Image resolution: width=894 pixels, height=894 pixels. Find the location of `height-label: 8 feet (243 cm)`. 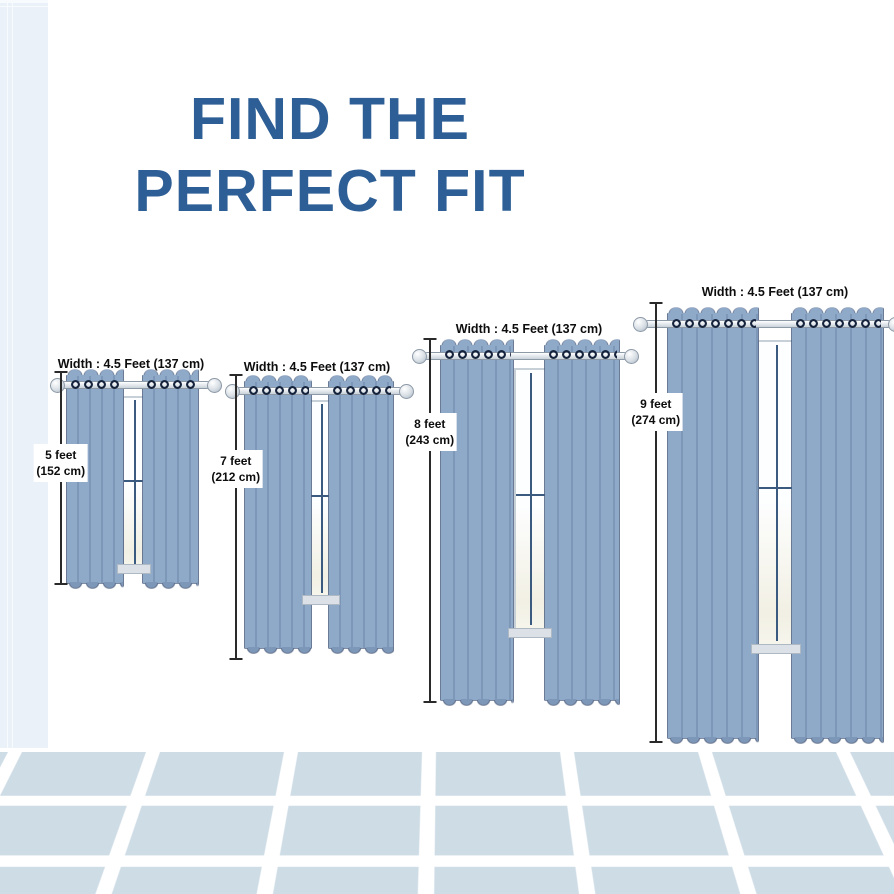

height-label: 8 feet (243 cm) is located at coordinates (430, 432).